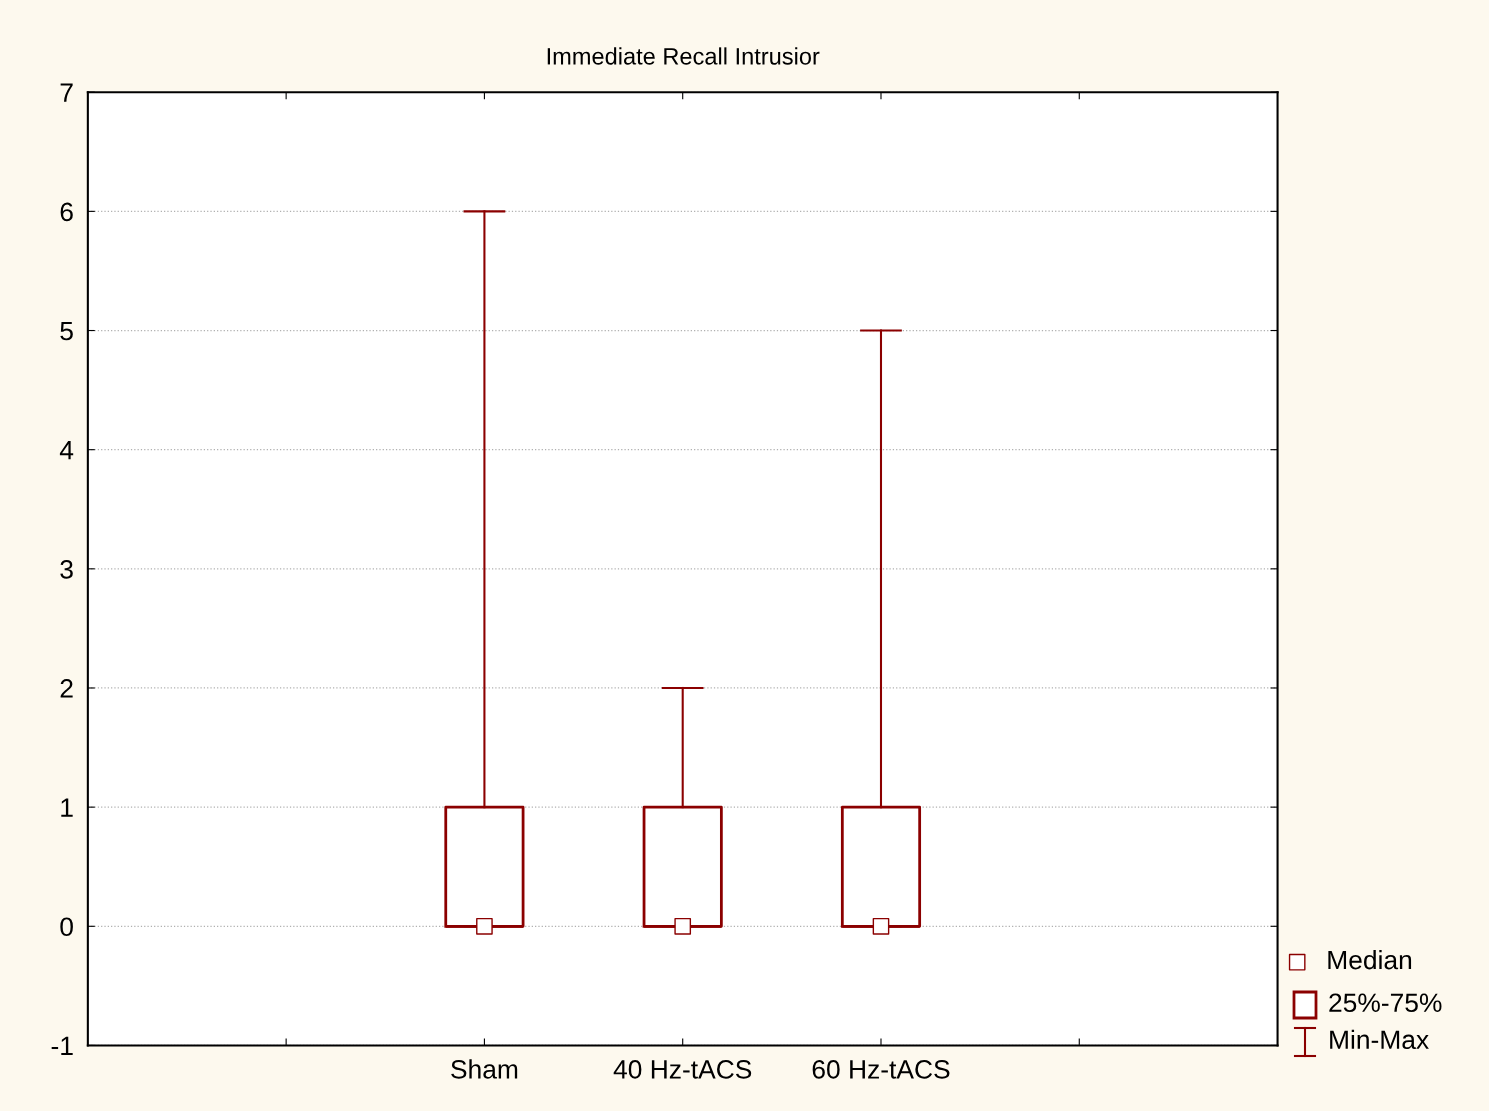  I want to click on y-tick-label: 0, so click(66, 927).